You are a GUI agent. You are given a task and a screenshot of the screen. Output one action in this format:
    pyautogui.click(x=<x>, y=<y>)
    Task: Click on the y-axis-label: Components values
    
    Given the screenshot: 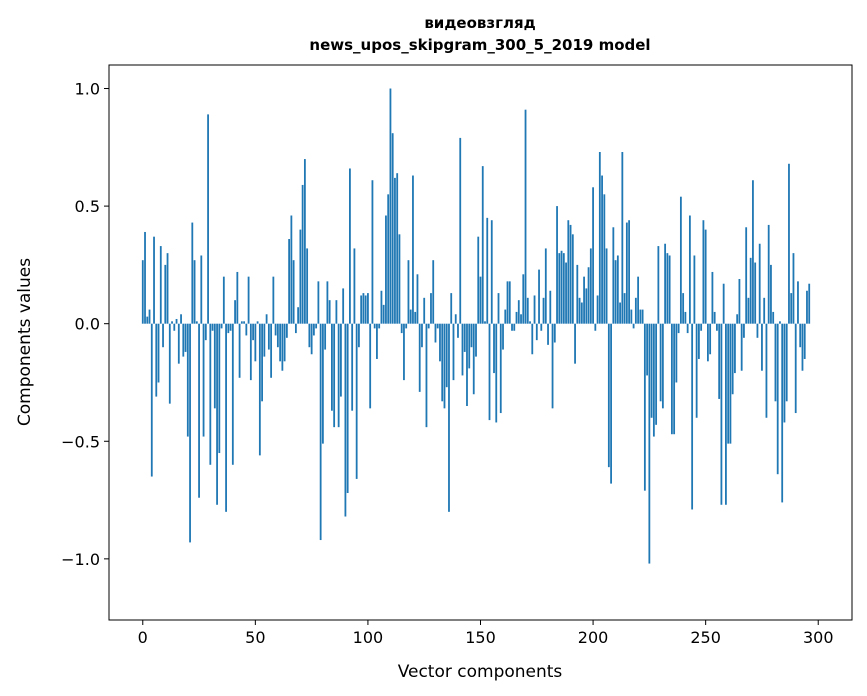 What is the action you would take?
    pyautogui.click(x=25, y=342)
    